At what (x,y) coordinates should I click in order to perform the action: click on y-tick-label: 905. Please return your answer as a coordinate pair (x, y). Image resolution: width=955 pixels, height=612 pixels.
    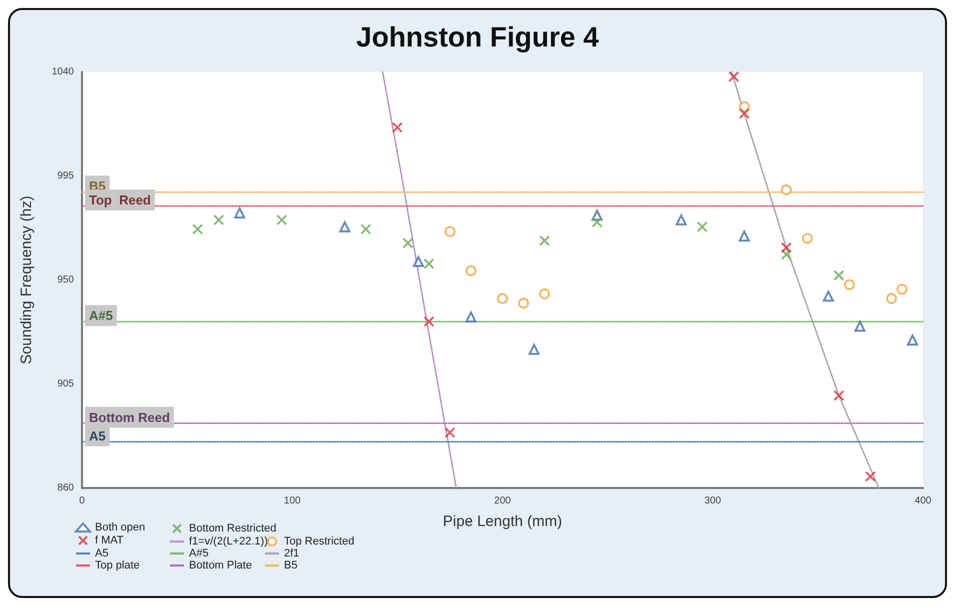
    Looking at the image, I should click on (65, 384).